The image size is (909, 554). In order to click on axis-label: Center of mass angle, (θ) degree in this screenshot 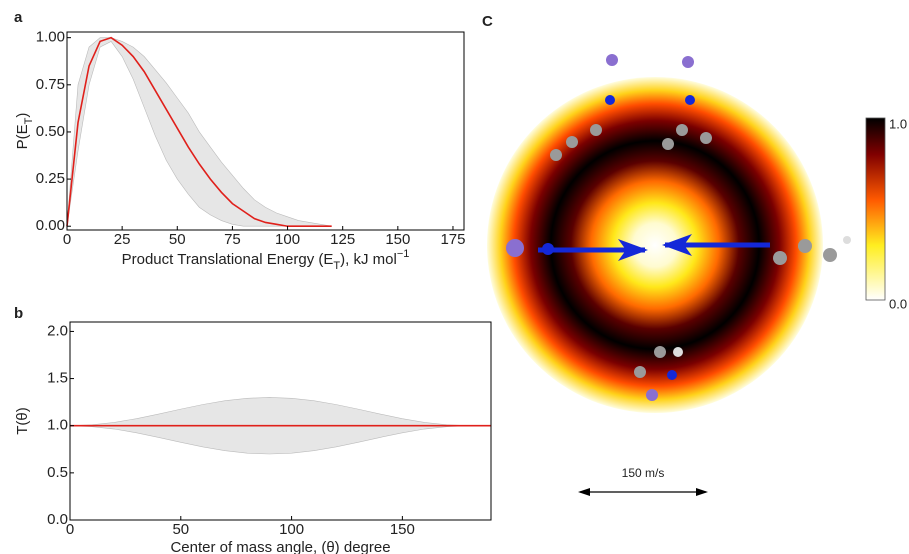, I will do `click(280, 546)`.